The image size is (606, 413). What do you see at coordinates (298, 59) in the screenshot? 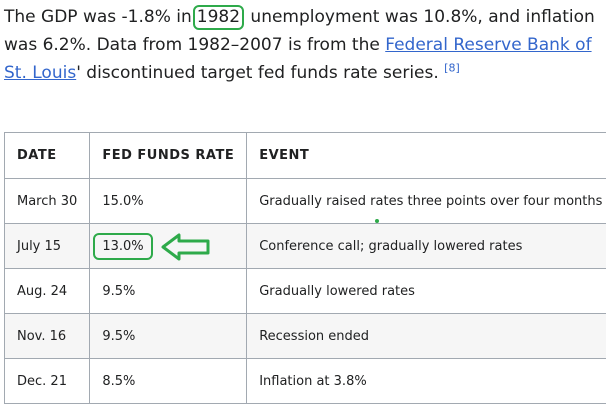
I see `federal-reserve-link: Federal Reserve Bank of St. Louis` at bounding box center [298, 59].